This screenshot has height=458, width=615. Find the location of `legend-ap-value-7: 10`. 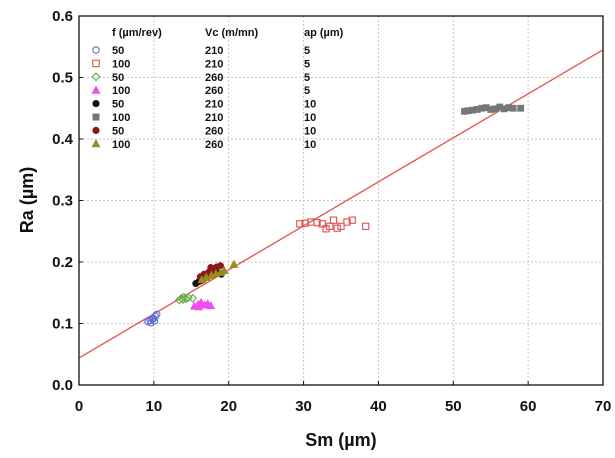

legend-ap-value-7: 10 is located at coordinates (310, 131).